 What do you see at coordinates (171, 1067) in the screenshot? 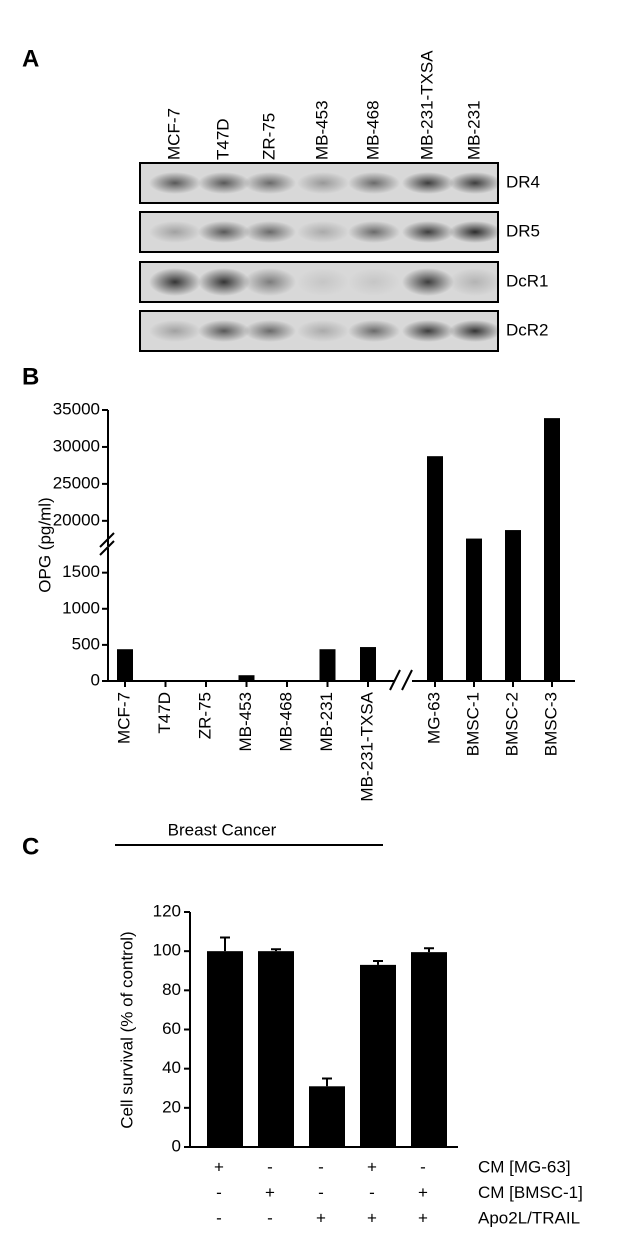
I see `y-tick-label: 40` at bounding box center [171, 1067].